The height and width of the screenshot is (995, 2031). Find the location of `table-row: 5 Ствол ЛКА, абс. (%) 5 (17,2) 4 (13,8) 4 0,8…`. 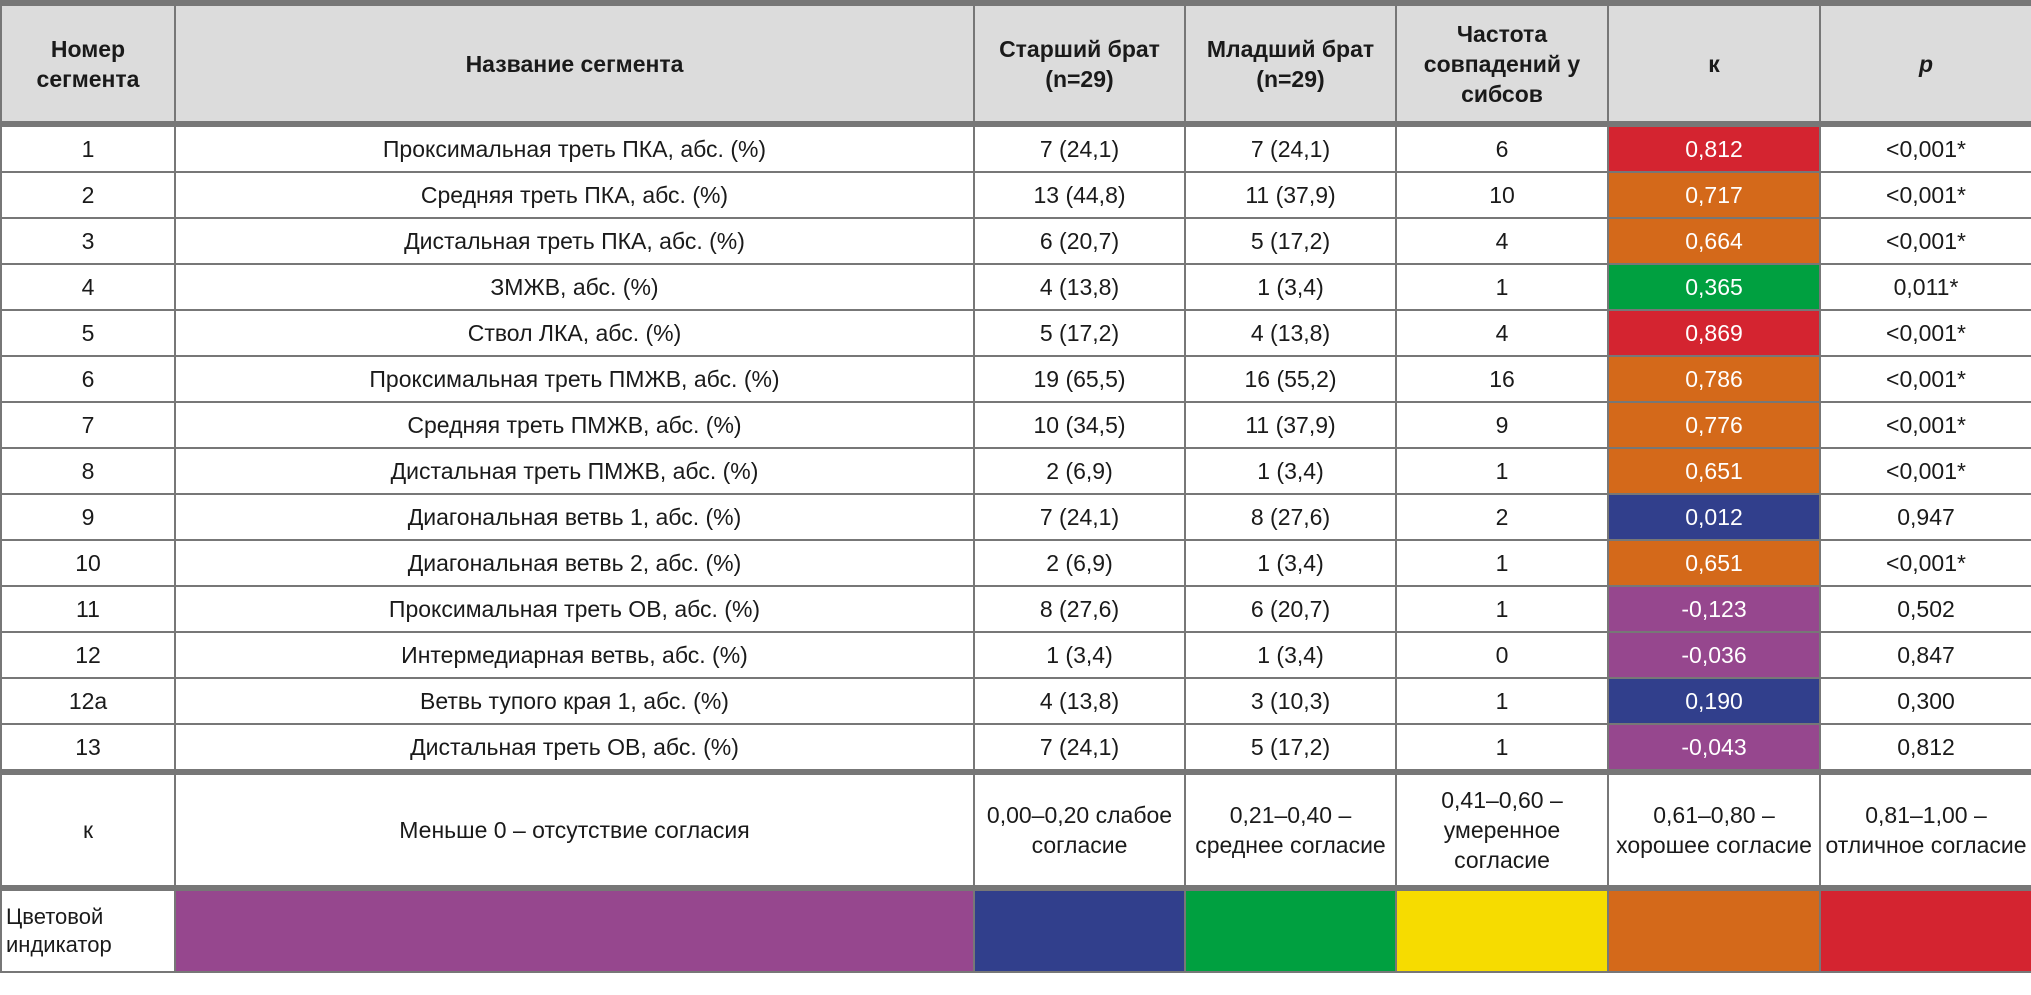

table-row: 5 Ствол ЛКА, абс. (%) 5 (17,2) 4 (13,8) 4 0,8… is located at coordinates (1015, 333).